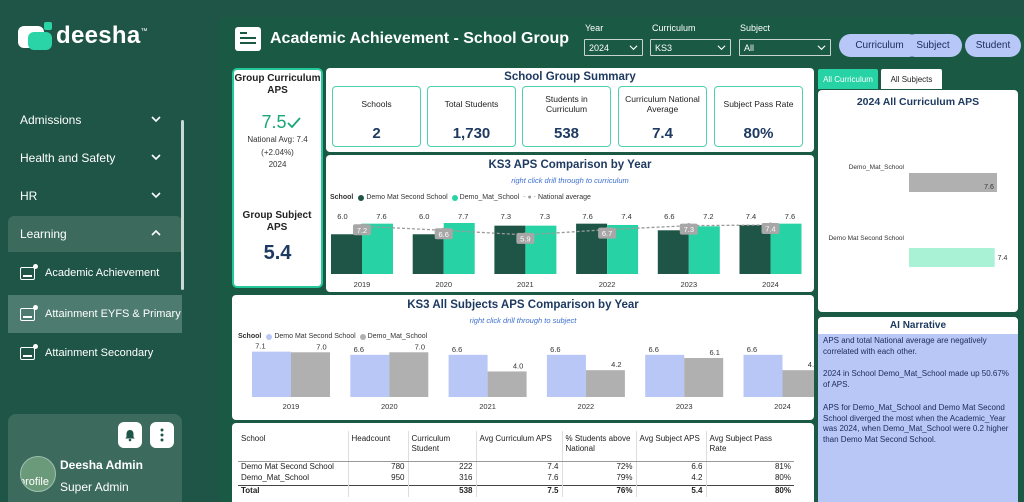  What do you see at coordinates (519, 467) in the screenshot?
I see `table-cell: 7.4` at bounding box center [519, 467].